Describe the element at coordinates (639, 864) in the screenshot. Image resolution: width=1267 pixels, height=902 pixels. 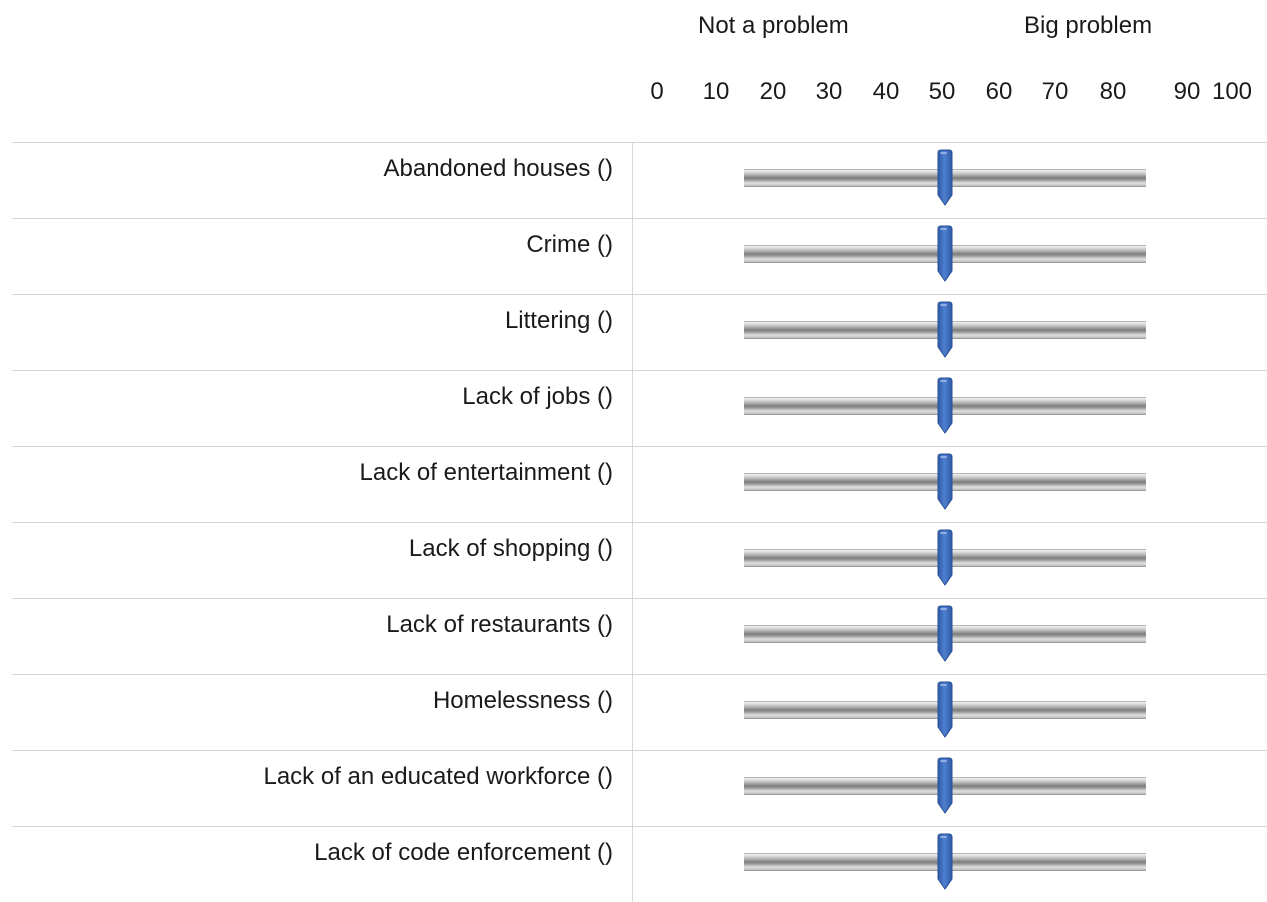
I see `slider-row: Lack of code enforcement ()` at that location.